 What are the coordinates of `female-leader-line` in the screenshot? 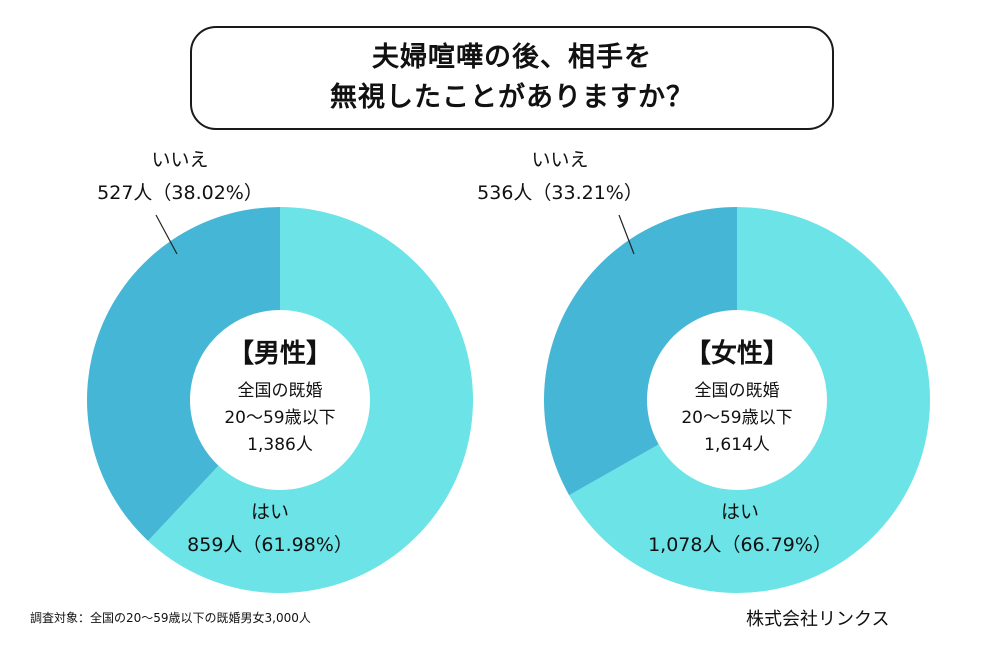 It's located at (626, 234).